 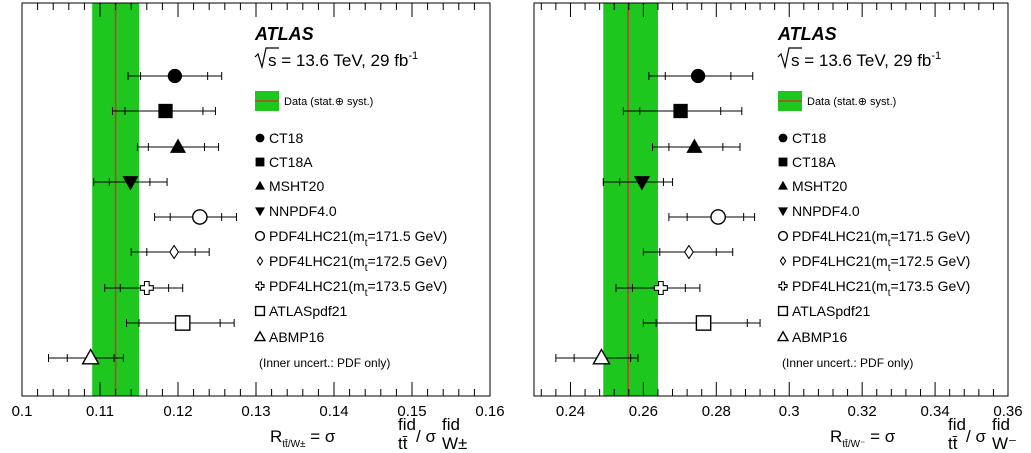 What do you see at coordinates (90, 356) in the screenshot?
I see `marker-open-triangle-up` at bounding box center [90, 356].